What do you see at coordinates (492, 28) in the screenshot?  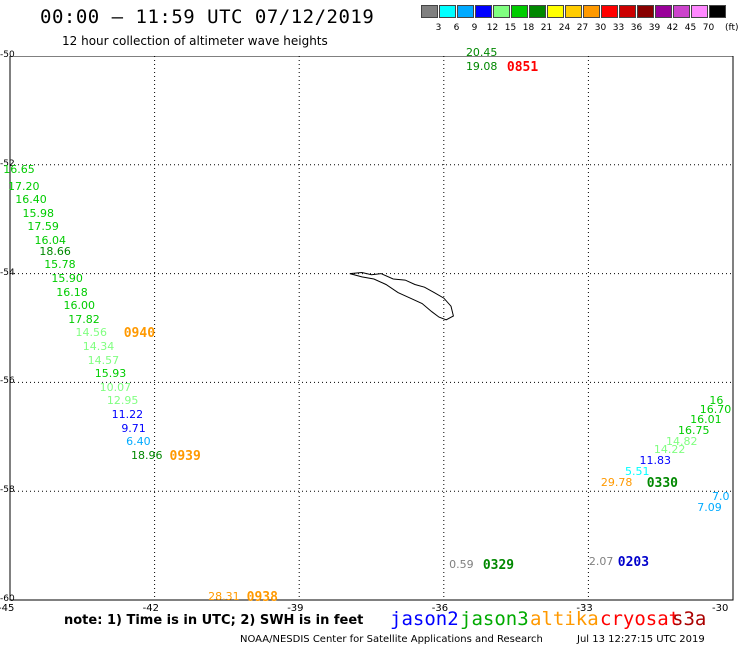 I see `legend-swatch-label: 12` at bounding box center [492, 28].